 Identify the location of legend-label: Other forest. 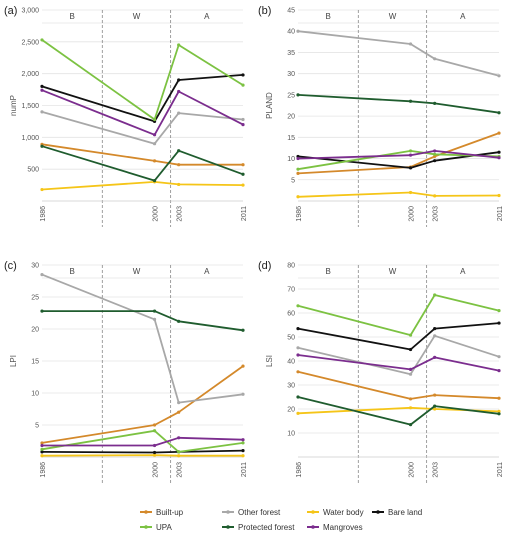
(259, 512).